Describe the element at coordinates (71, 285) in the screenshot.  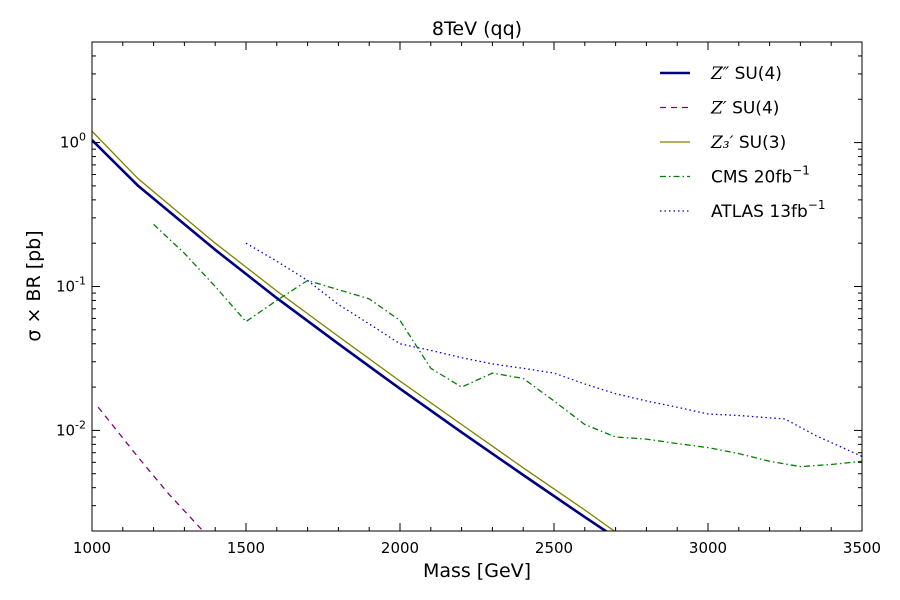
I see `y-tick-label: 10⁻¹` at that location.